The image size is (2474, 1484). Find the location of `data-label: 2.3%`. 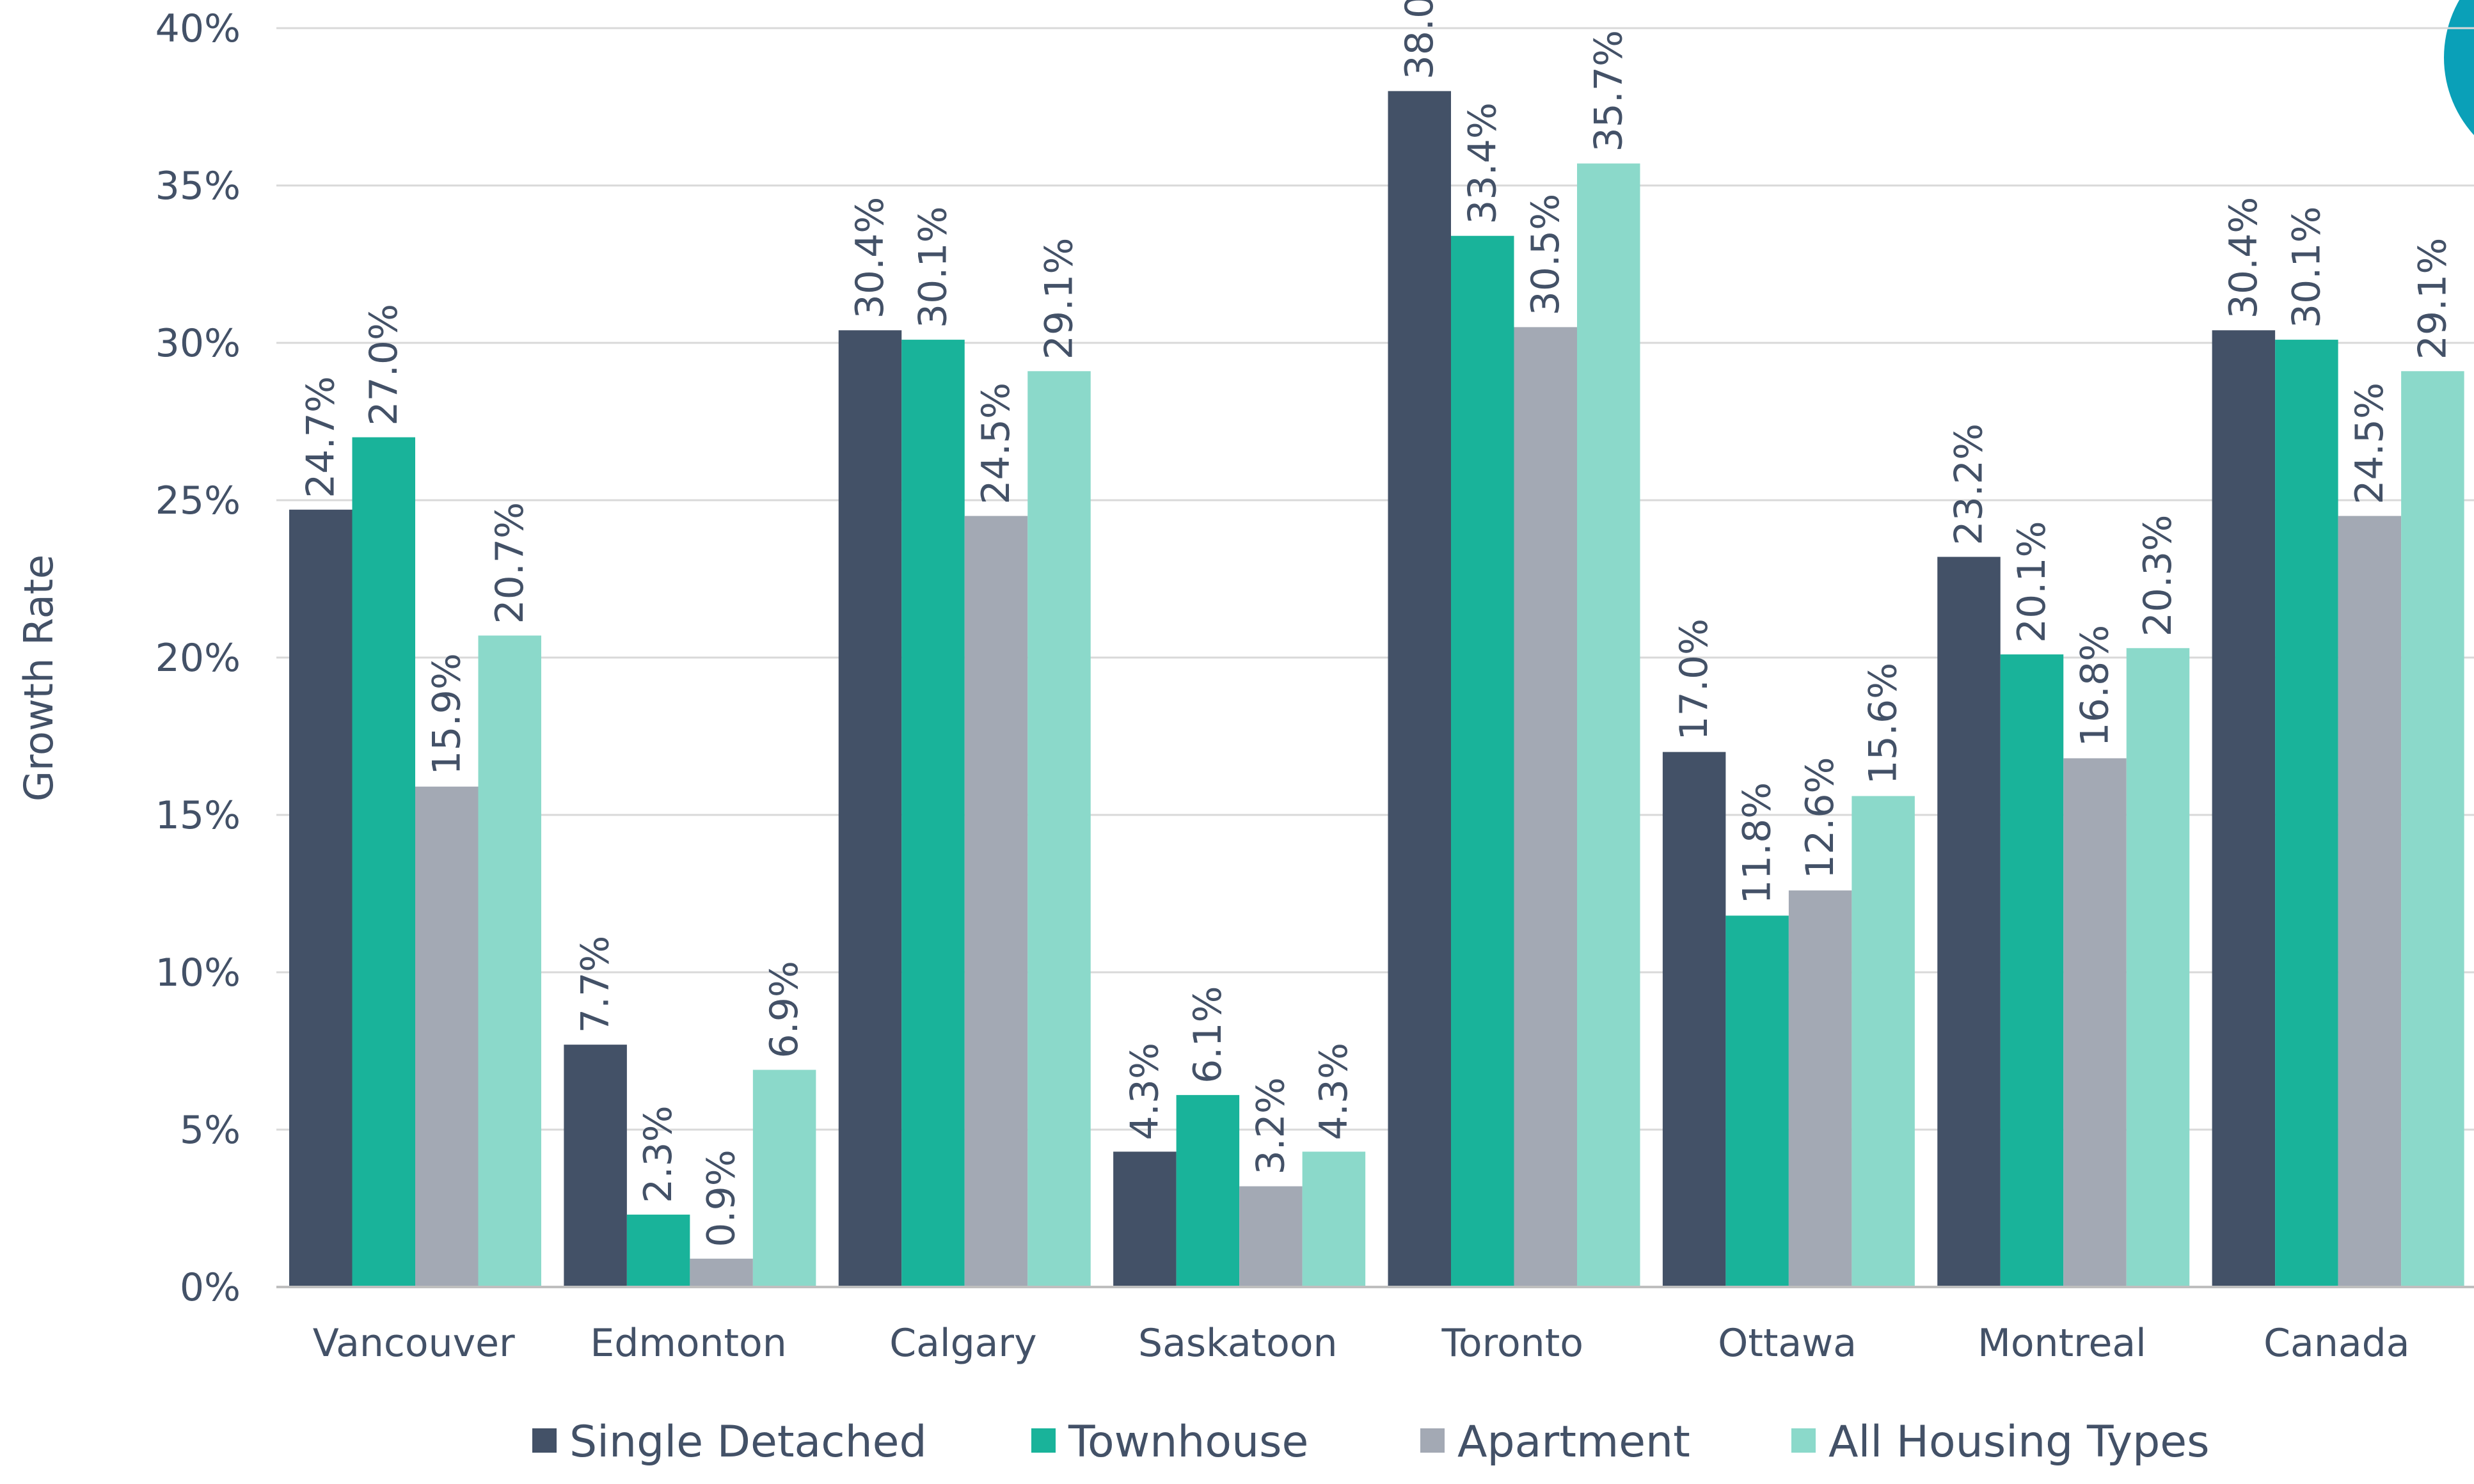

data-label: 2.3% is located at coordinates (658, 1154).